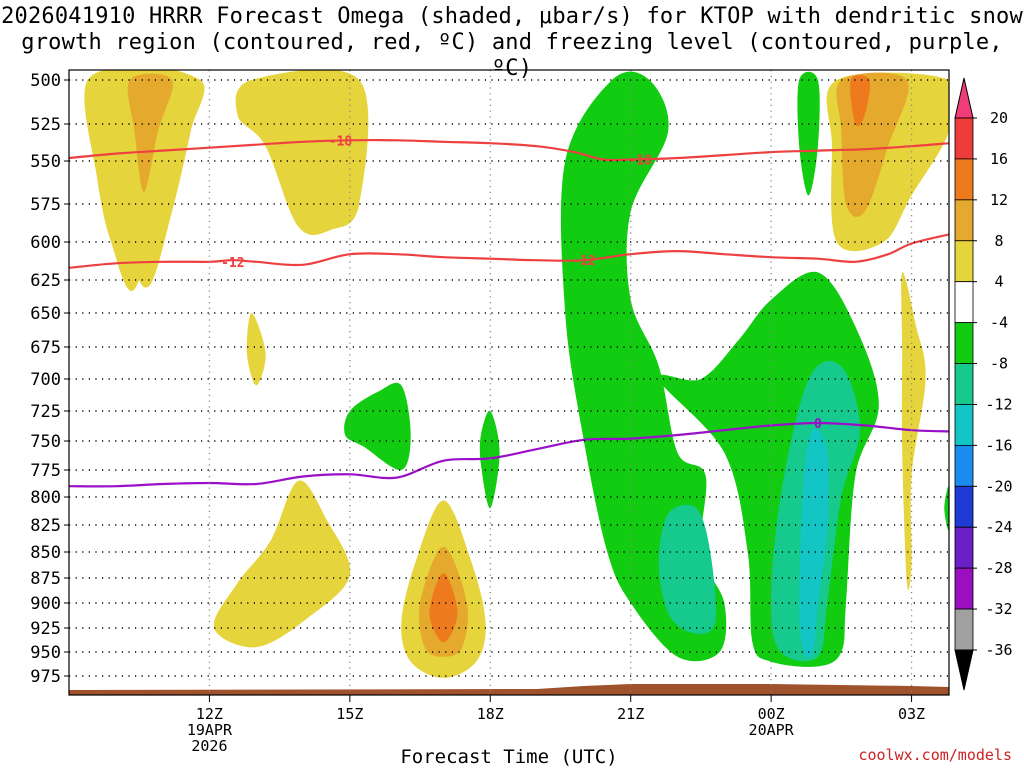  I want to click on colorbar-label-4: 4, so click(998, 282).